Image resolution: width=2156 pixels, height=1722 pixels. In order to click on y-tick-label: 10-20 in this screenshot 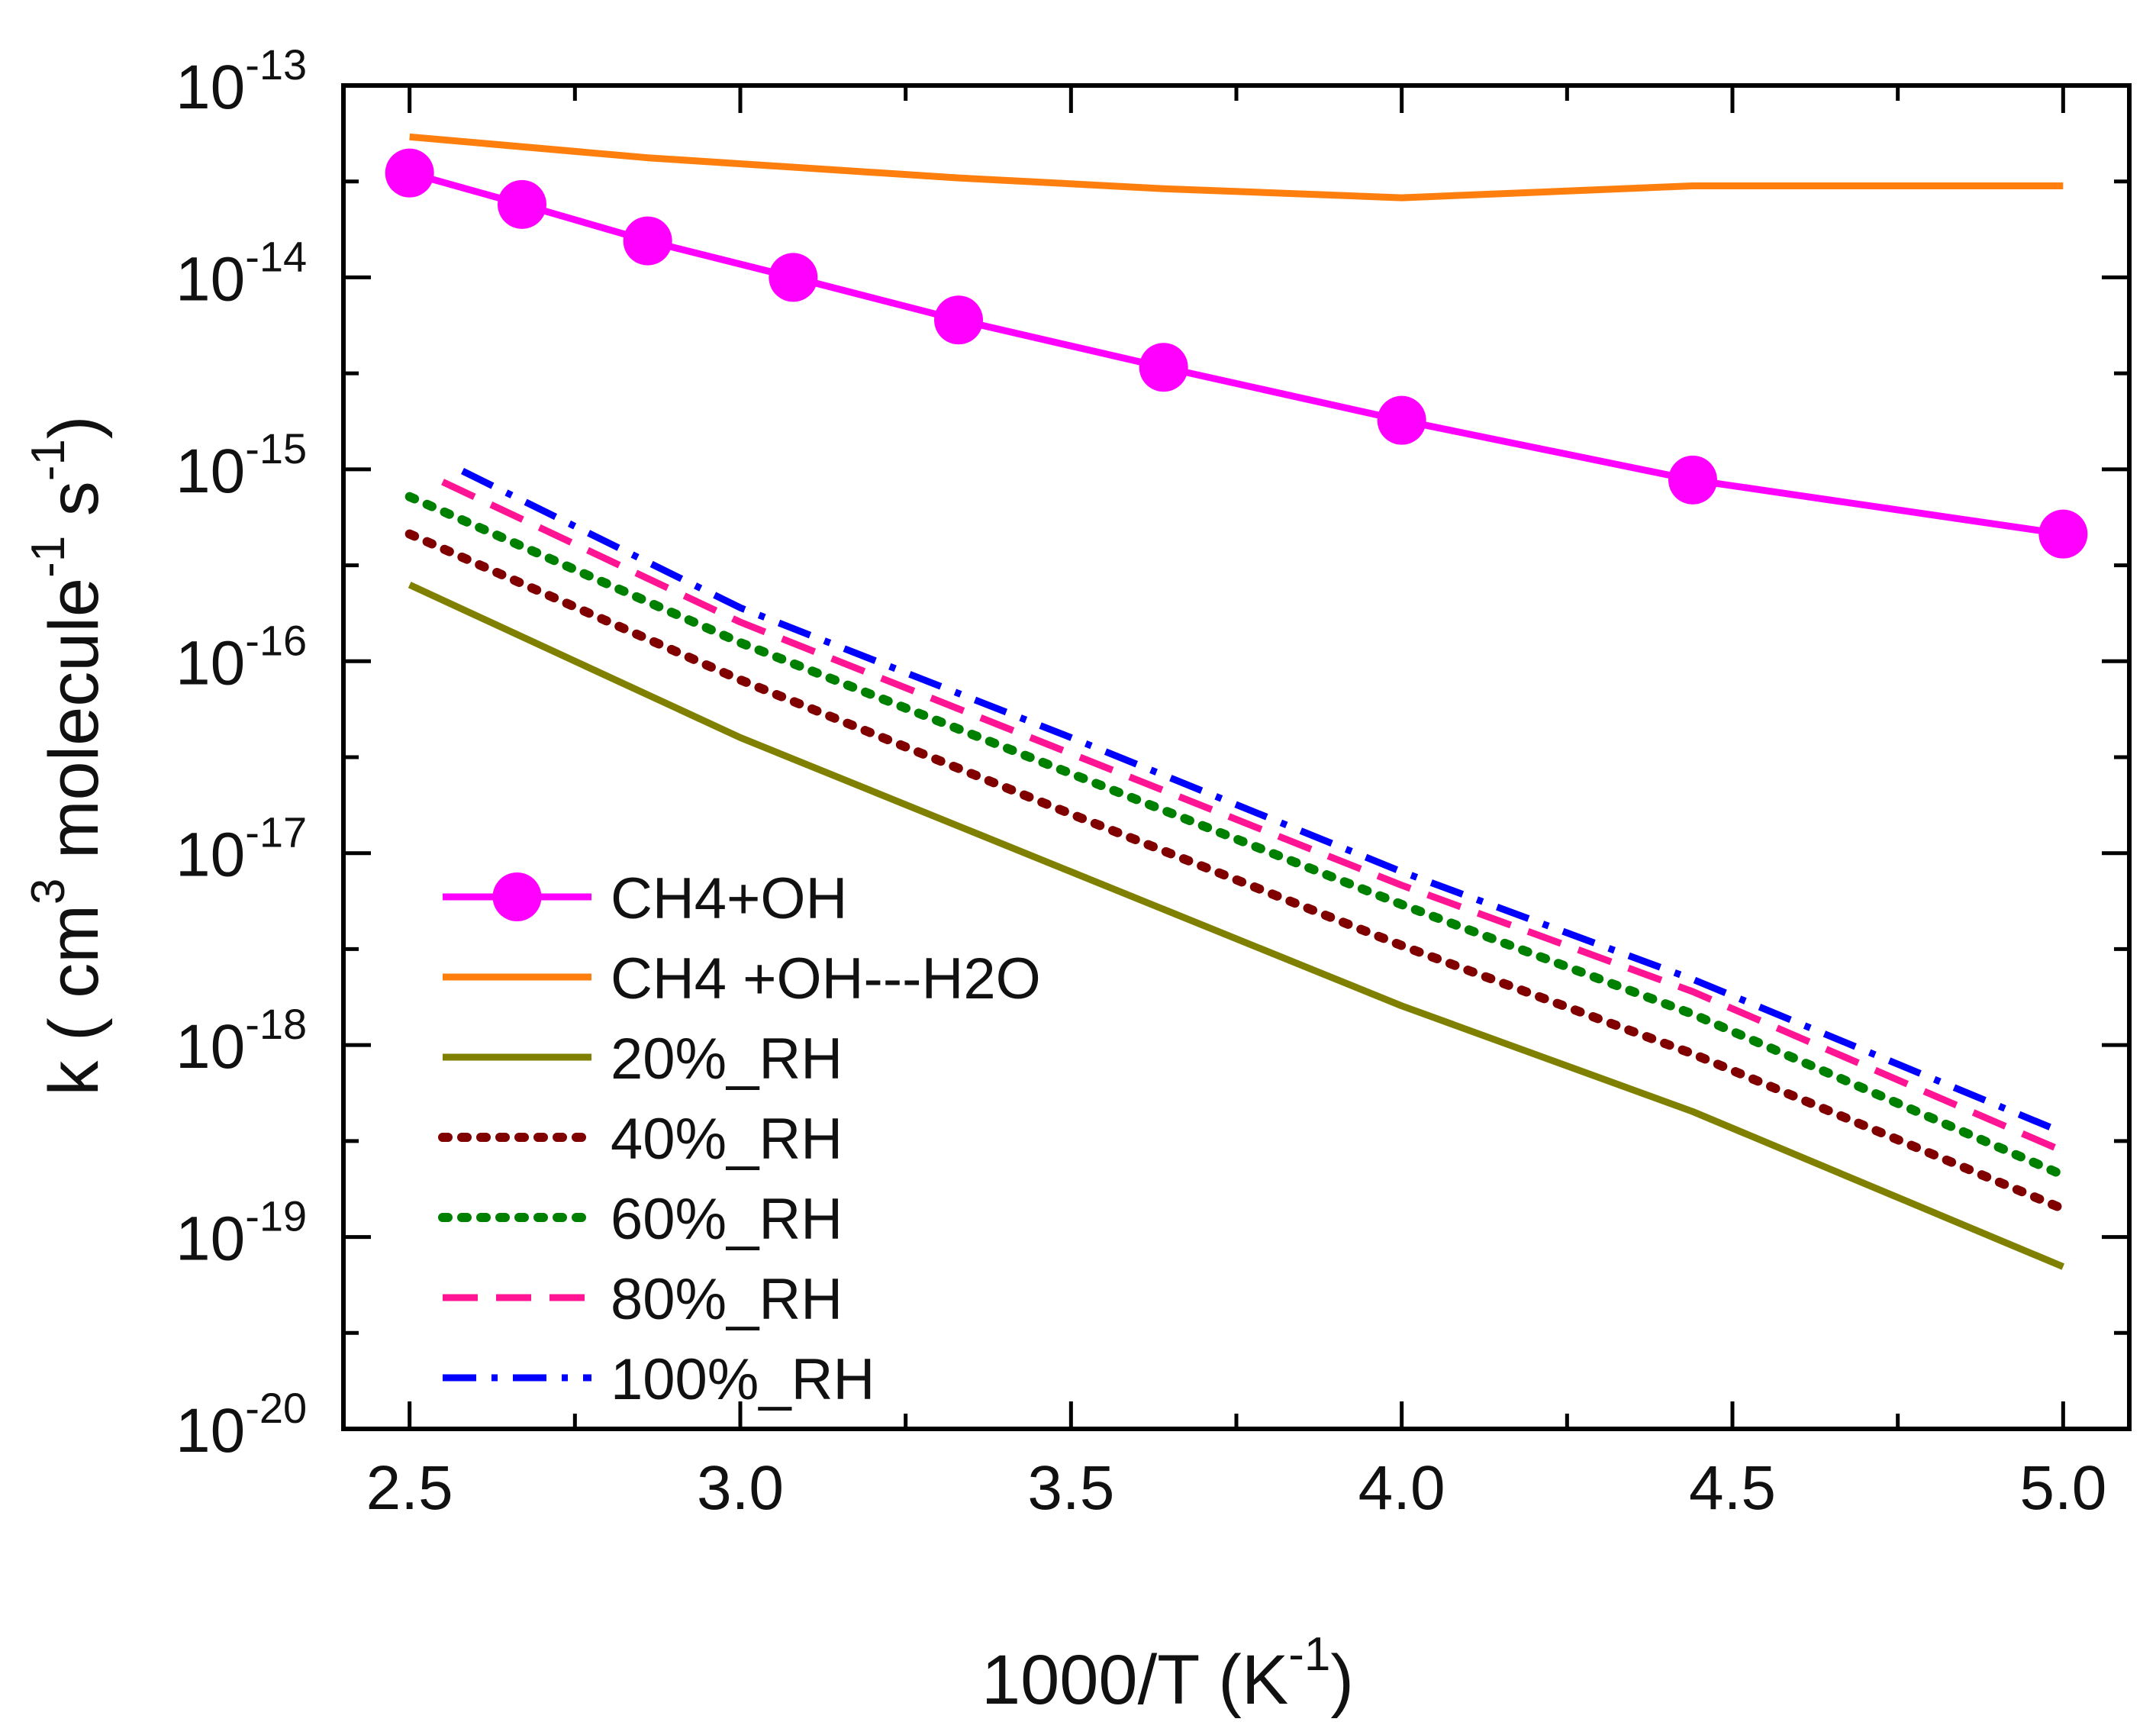, I will do `click(241, 1425)`.